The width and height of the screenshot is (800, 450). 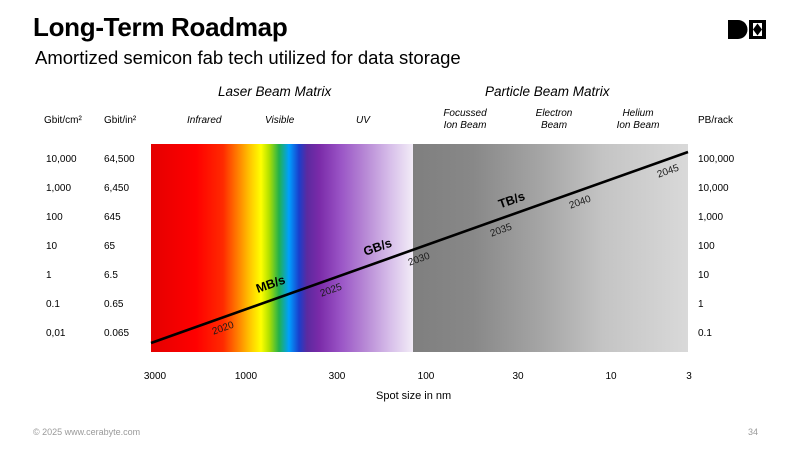 I want to click on helium-ion-beam-column-label: Helium Ion Beam, so click(x=638, y=120).